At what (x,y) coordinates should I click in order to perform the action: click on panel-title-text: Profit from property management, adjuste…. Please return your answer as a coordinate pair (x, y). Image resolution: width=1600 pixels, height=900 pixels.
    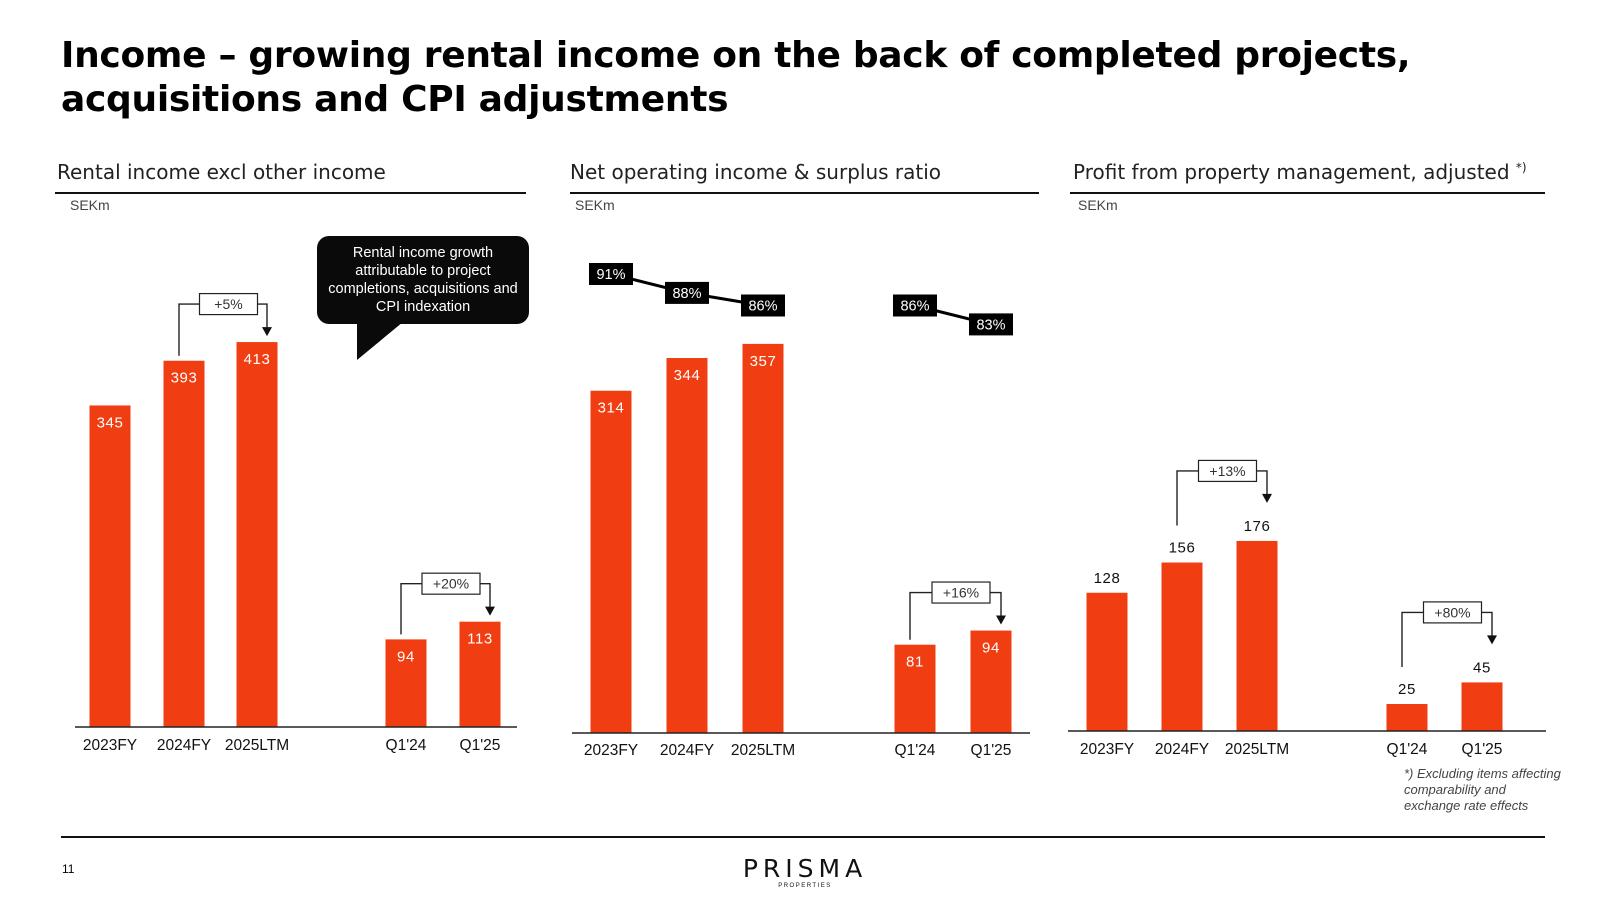
    Looking at the image, I should click on (1291, 172).